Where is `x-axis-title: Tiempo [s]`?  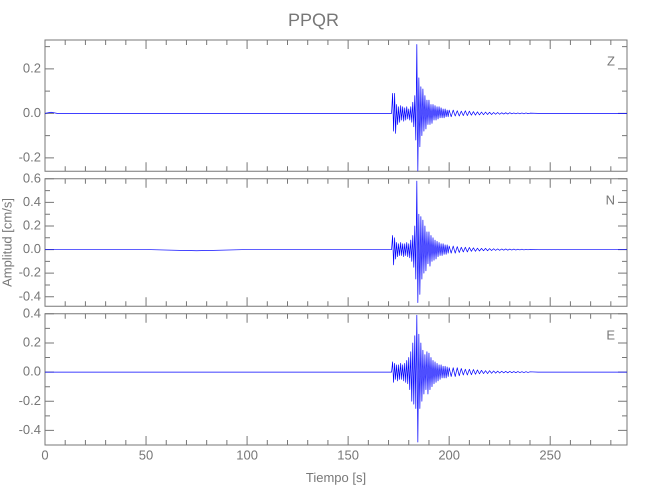
x-axis-title: Tiempo [s] is located at coordinates (336, 477).